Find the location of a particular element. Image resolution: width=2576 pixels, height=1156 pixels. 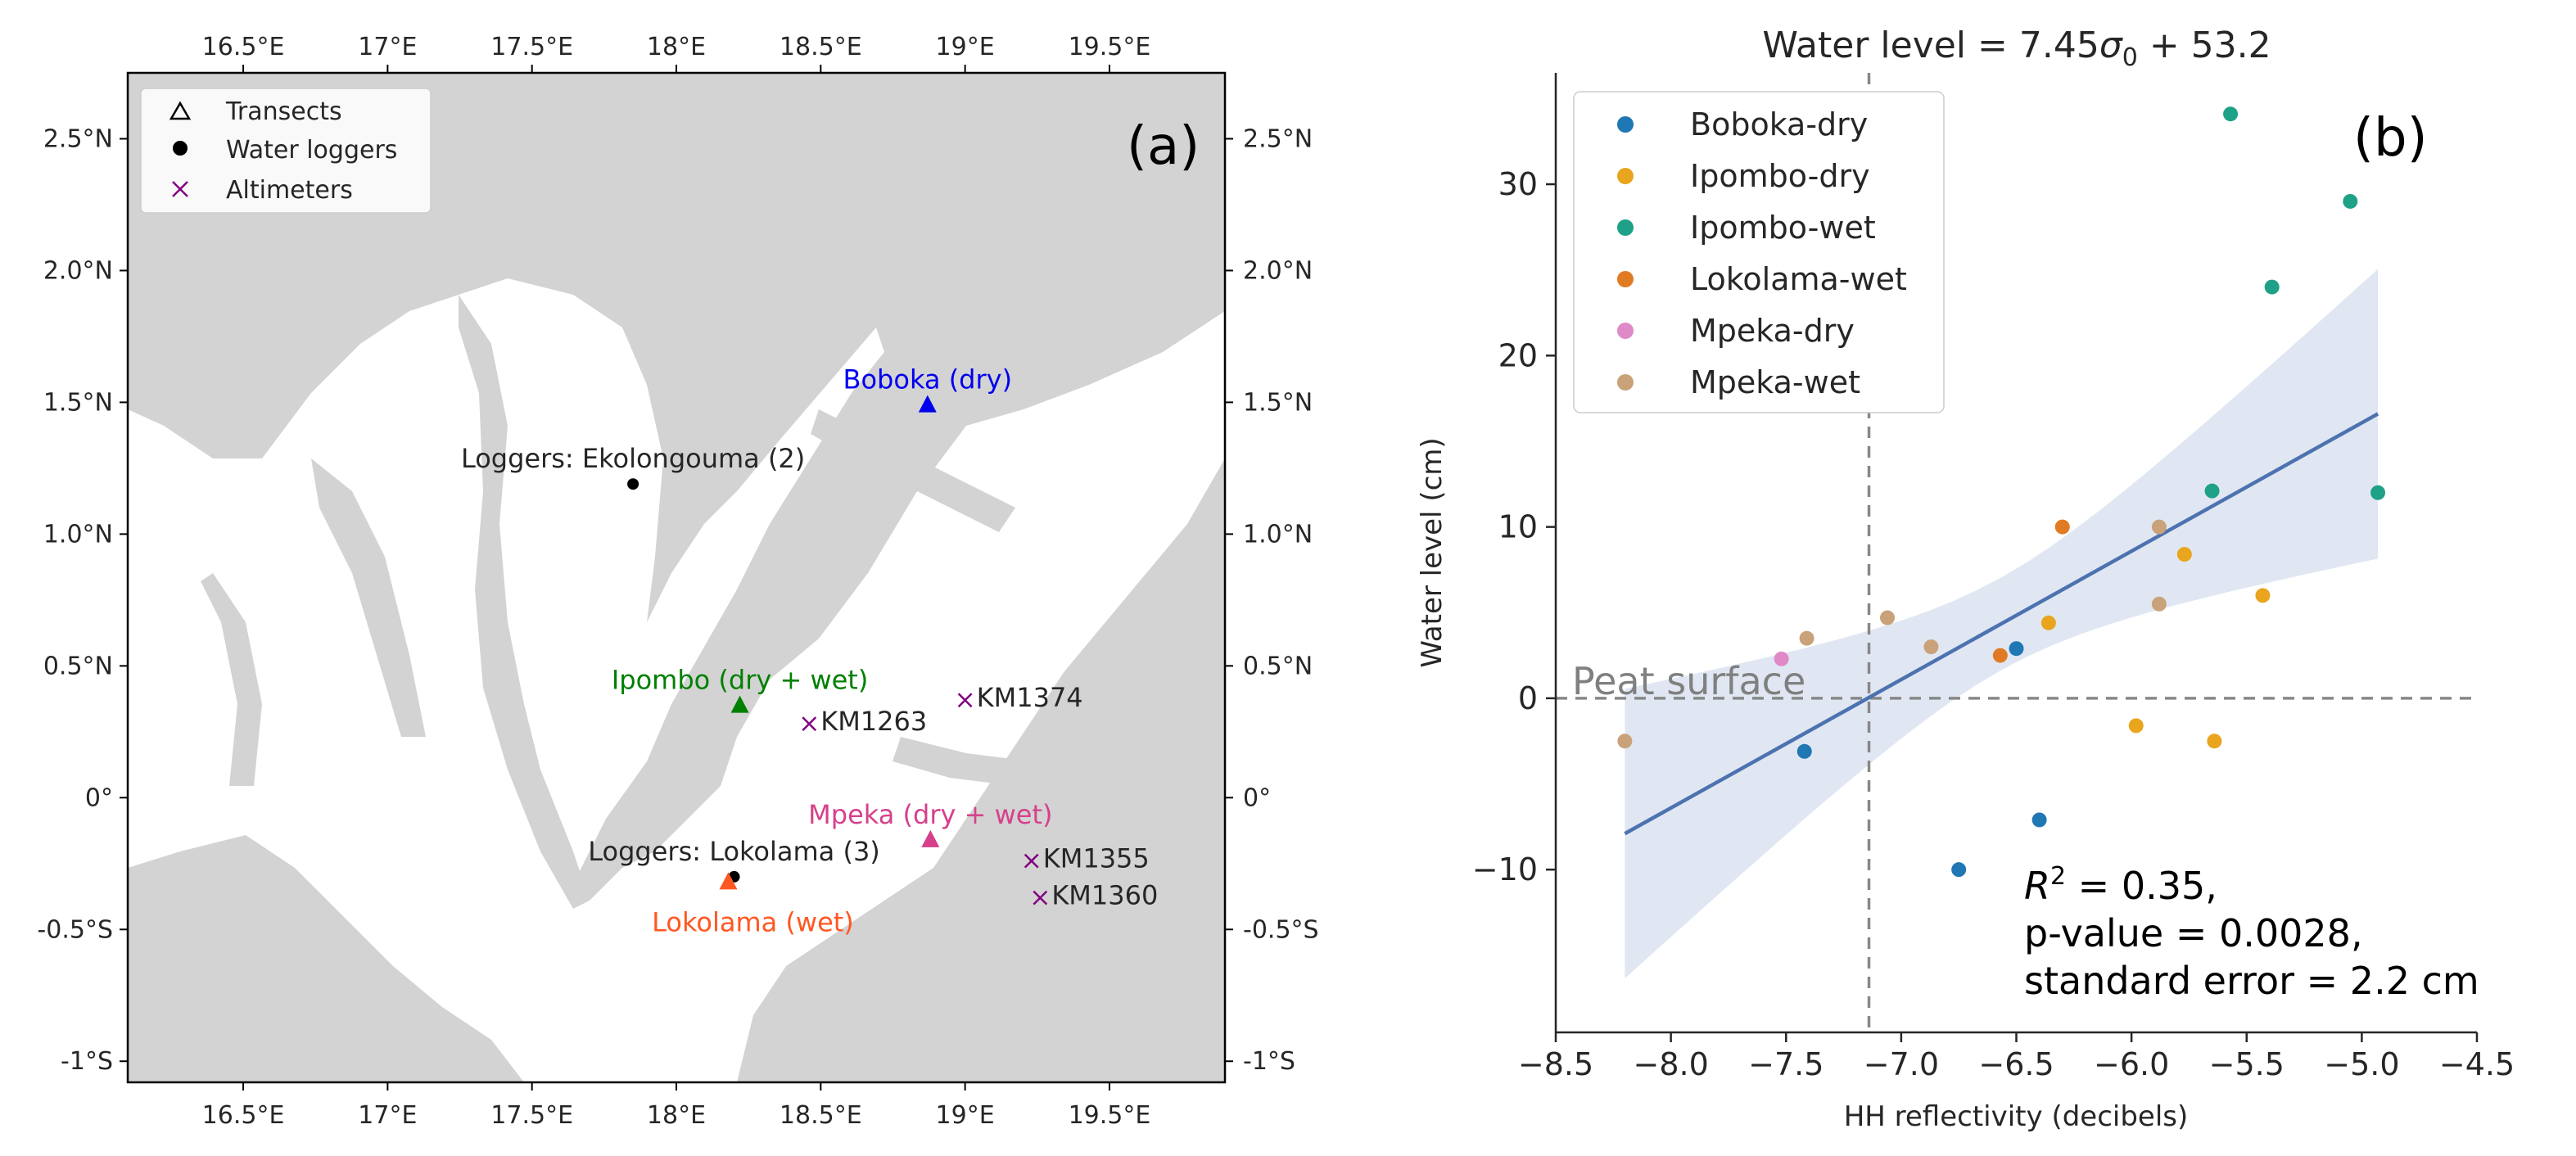

legend-marker-ipombo-wet is located at coordinates (1625, 228).